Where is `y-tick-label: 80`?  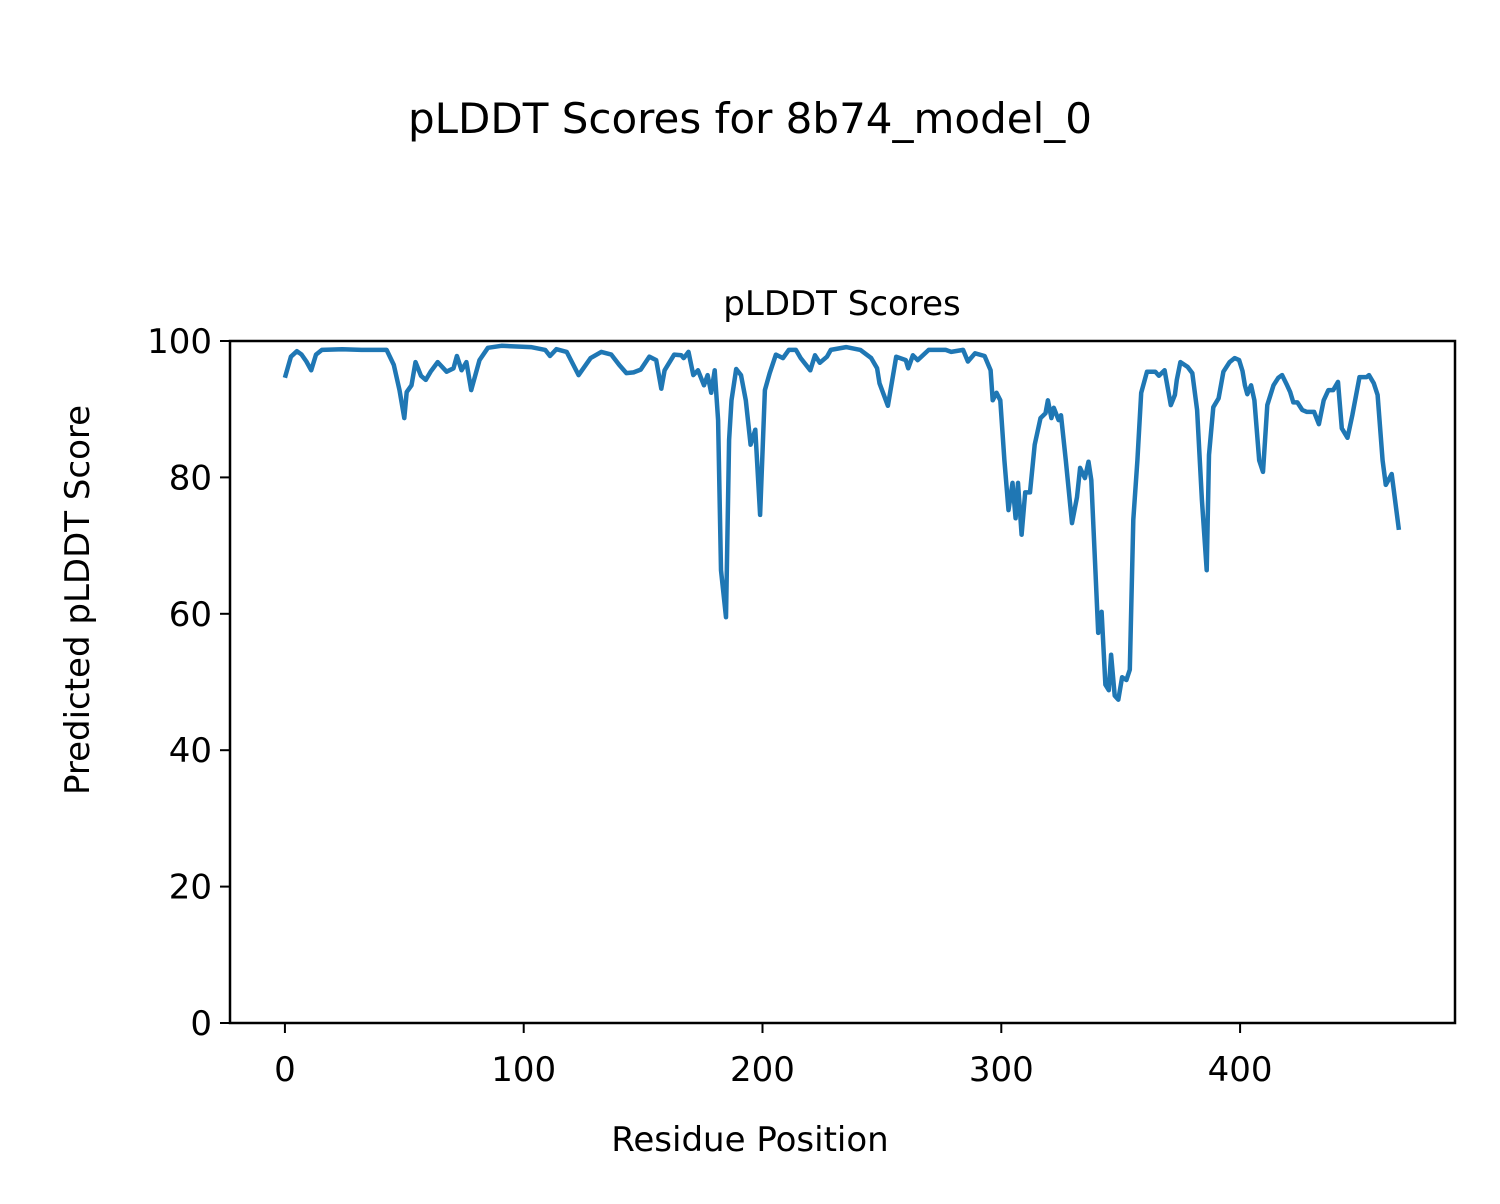
y-tick-label: 80 is located at coordinates (190, 478).